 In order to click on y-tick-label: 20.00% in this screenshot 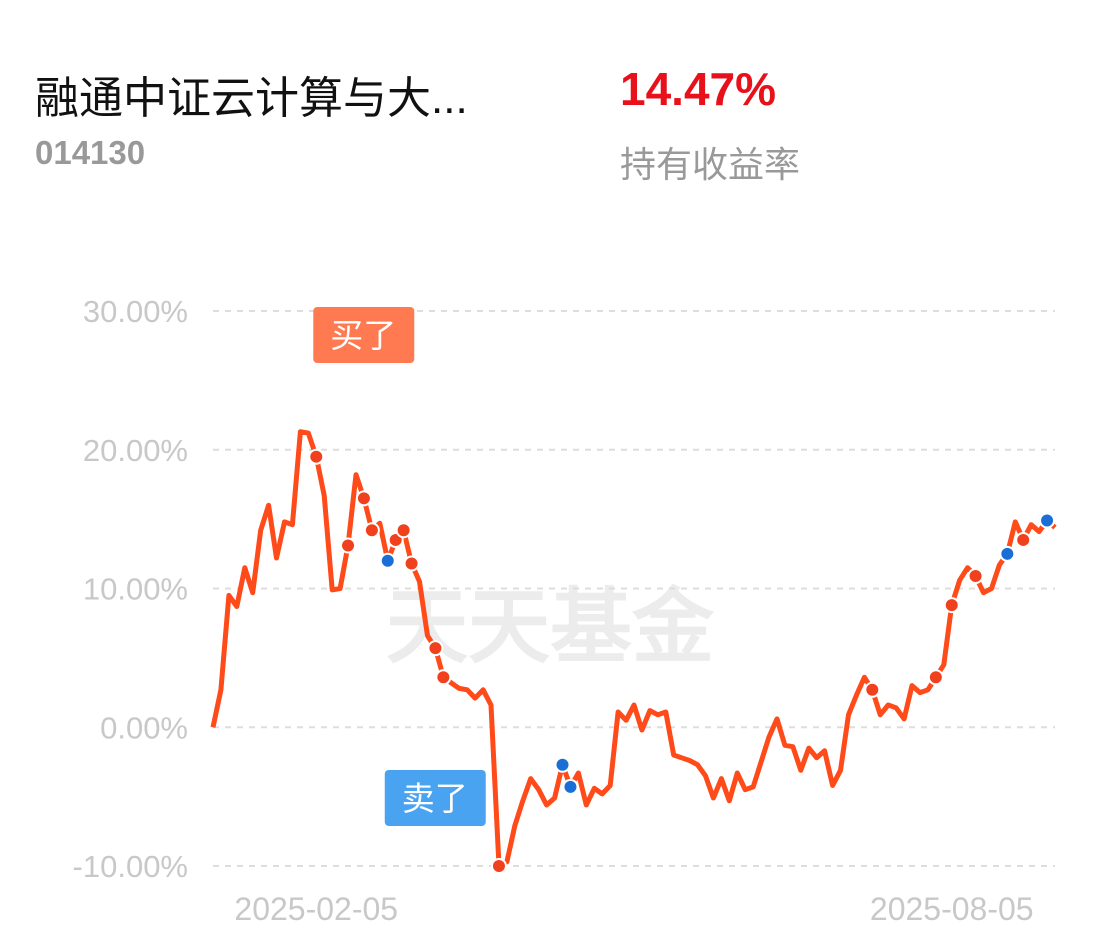, I will do `click(135, 450)`.